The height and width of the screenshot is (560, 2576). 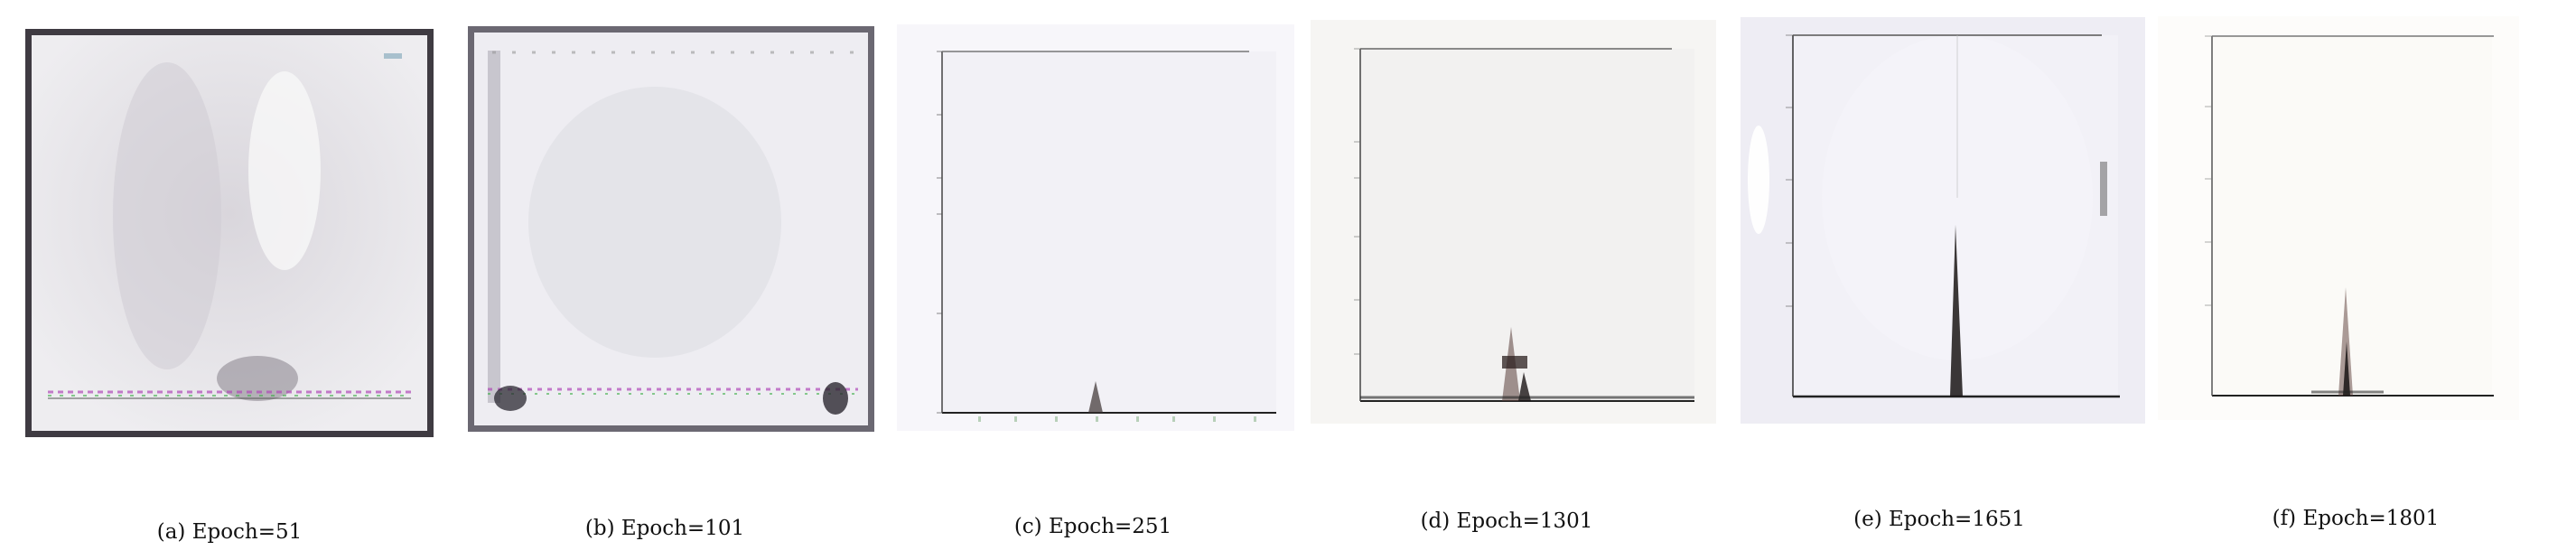 I want to click on subfigure-f-image, so click(x=2338, y=218).